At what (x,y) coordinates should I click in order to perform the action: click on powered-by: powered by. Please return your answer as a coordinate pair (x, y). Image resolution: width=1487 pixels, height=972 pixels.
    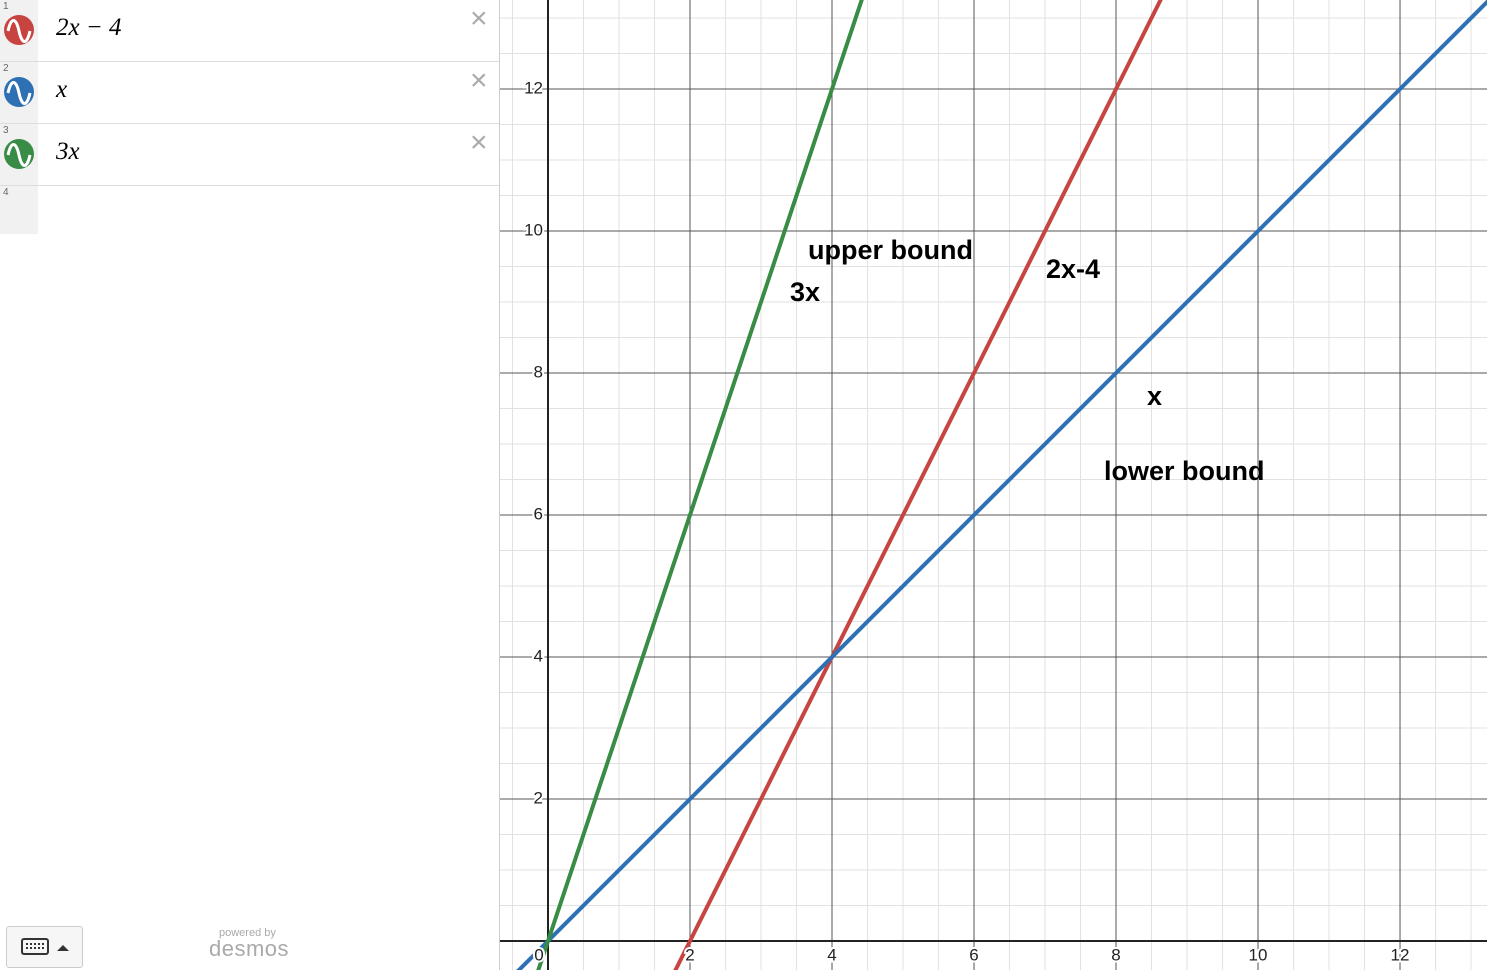
    Looking at the image, I should click on (247, 933).